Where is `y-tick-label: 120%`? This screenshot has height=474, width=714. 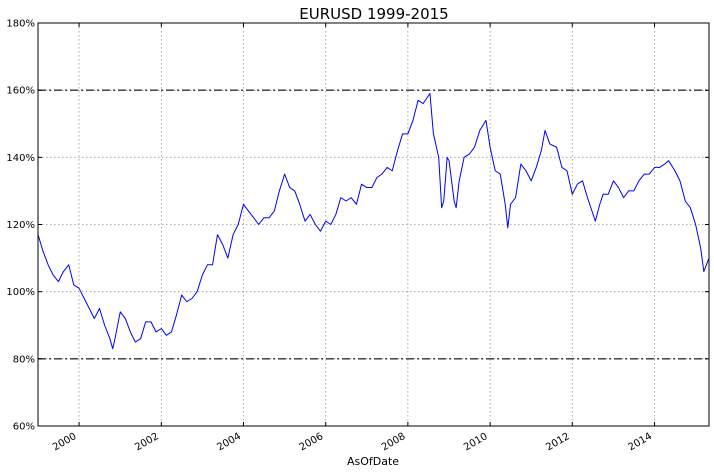
y-tick-label: 120% is located at coordinates (20, 225).